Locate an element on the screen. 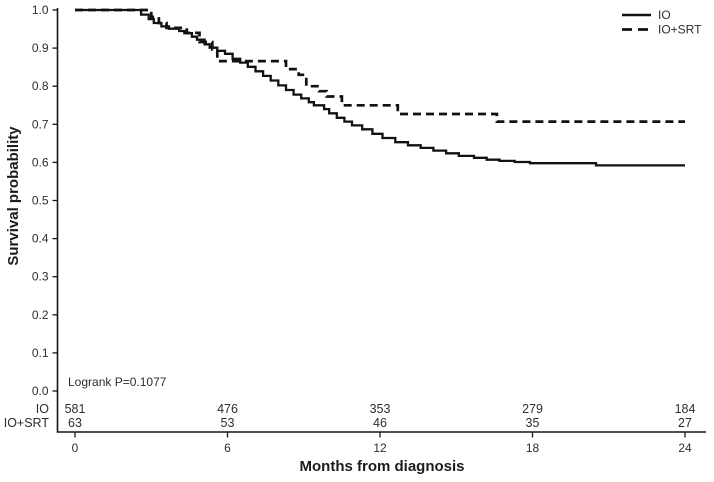 The height and width of the screenshot is (482, 714). x-tick-label: 24 is located at coordinates (685, 448).